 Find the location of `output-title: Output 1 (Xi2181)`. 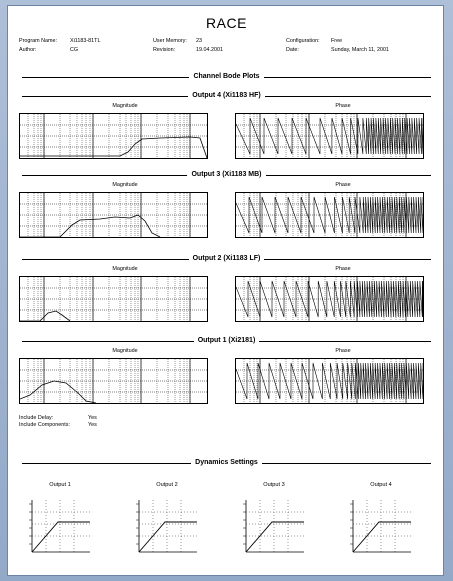

output-title: Output 1 (Xi2181) is located at coordinates (226, 340).